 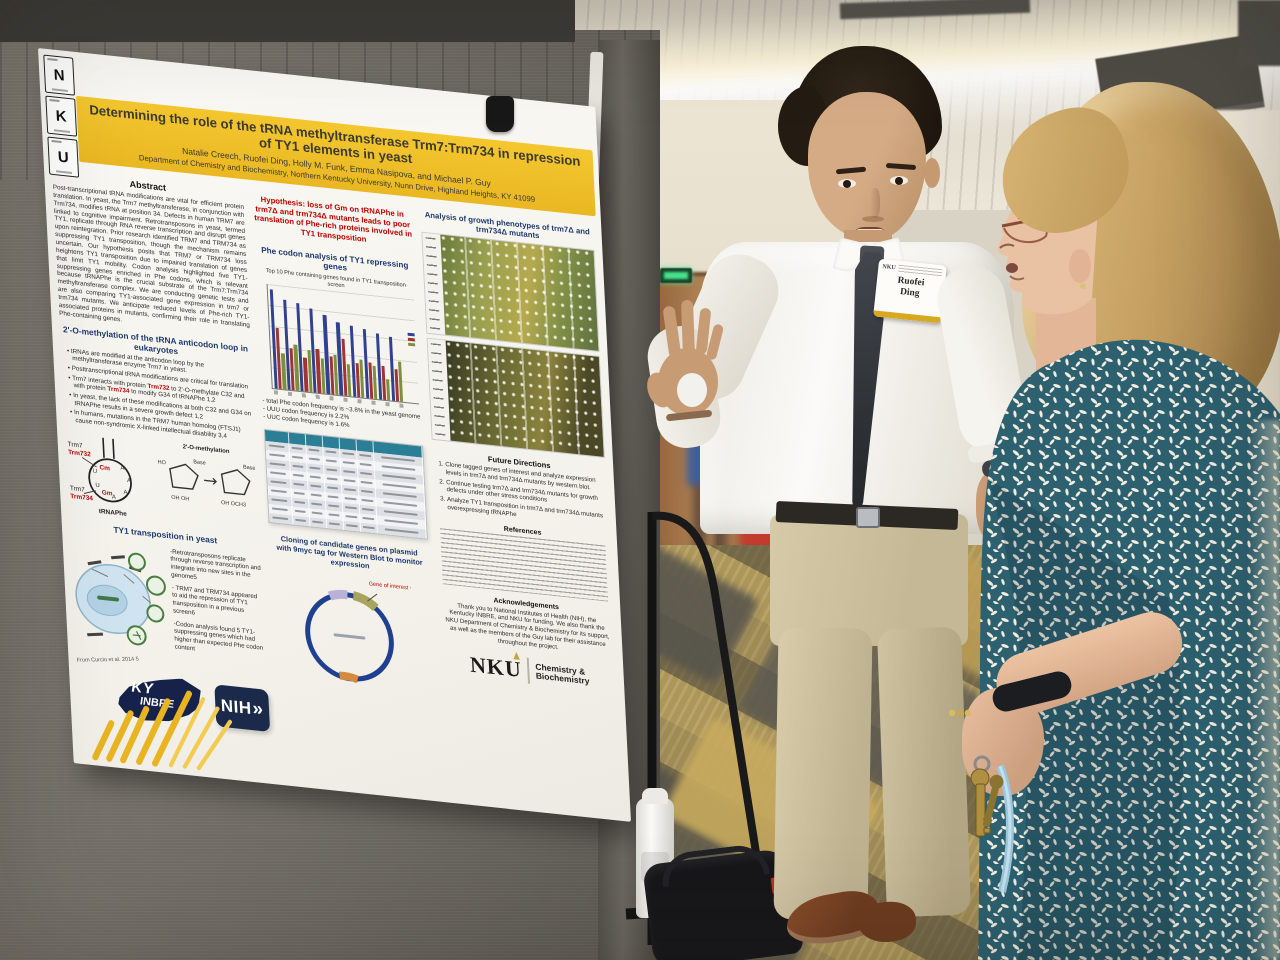 I want to click on svg-text: HO, so click(x=162, y=462).